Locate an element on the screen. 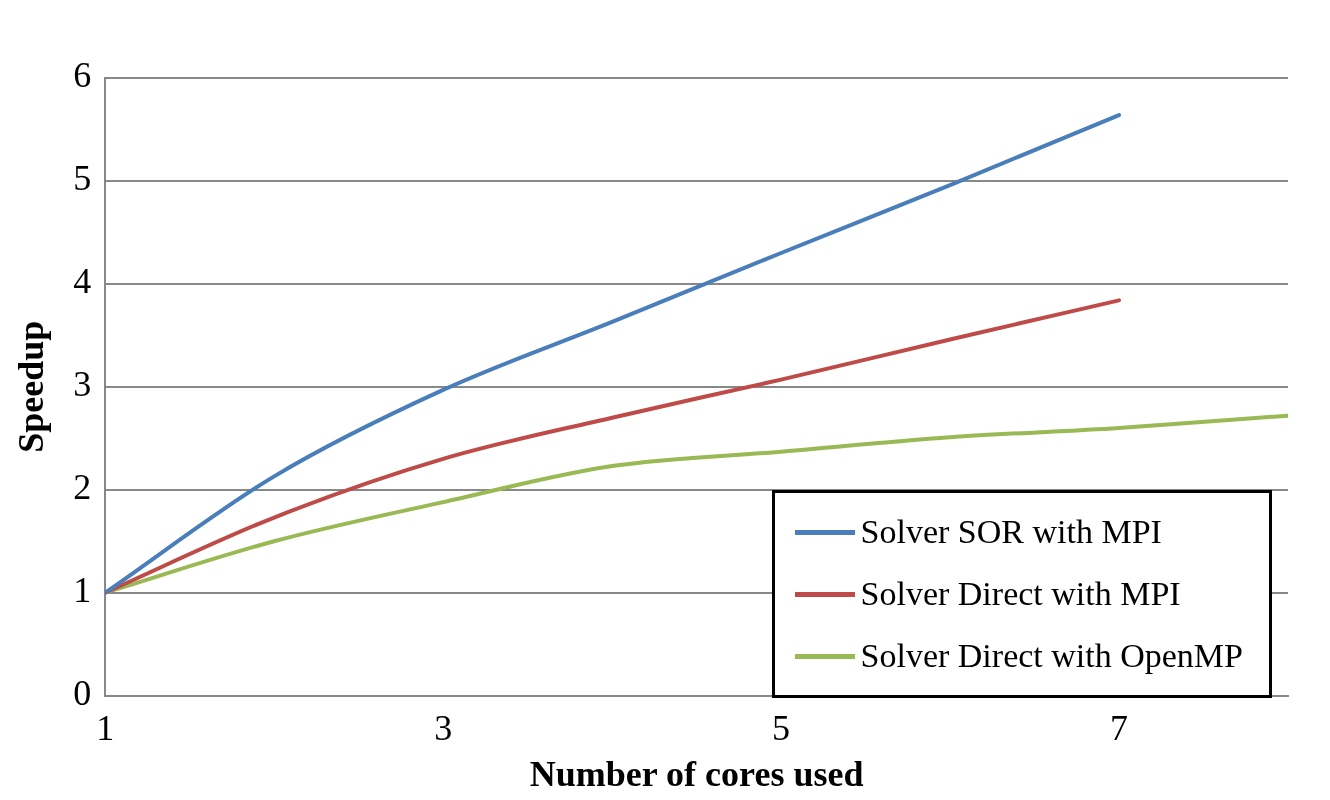  y-tick-label: 5 is located at coordinates (82, 178).